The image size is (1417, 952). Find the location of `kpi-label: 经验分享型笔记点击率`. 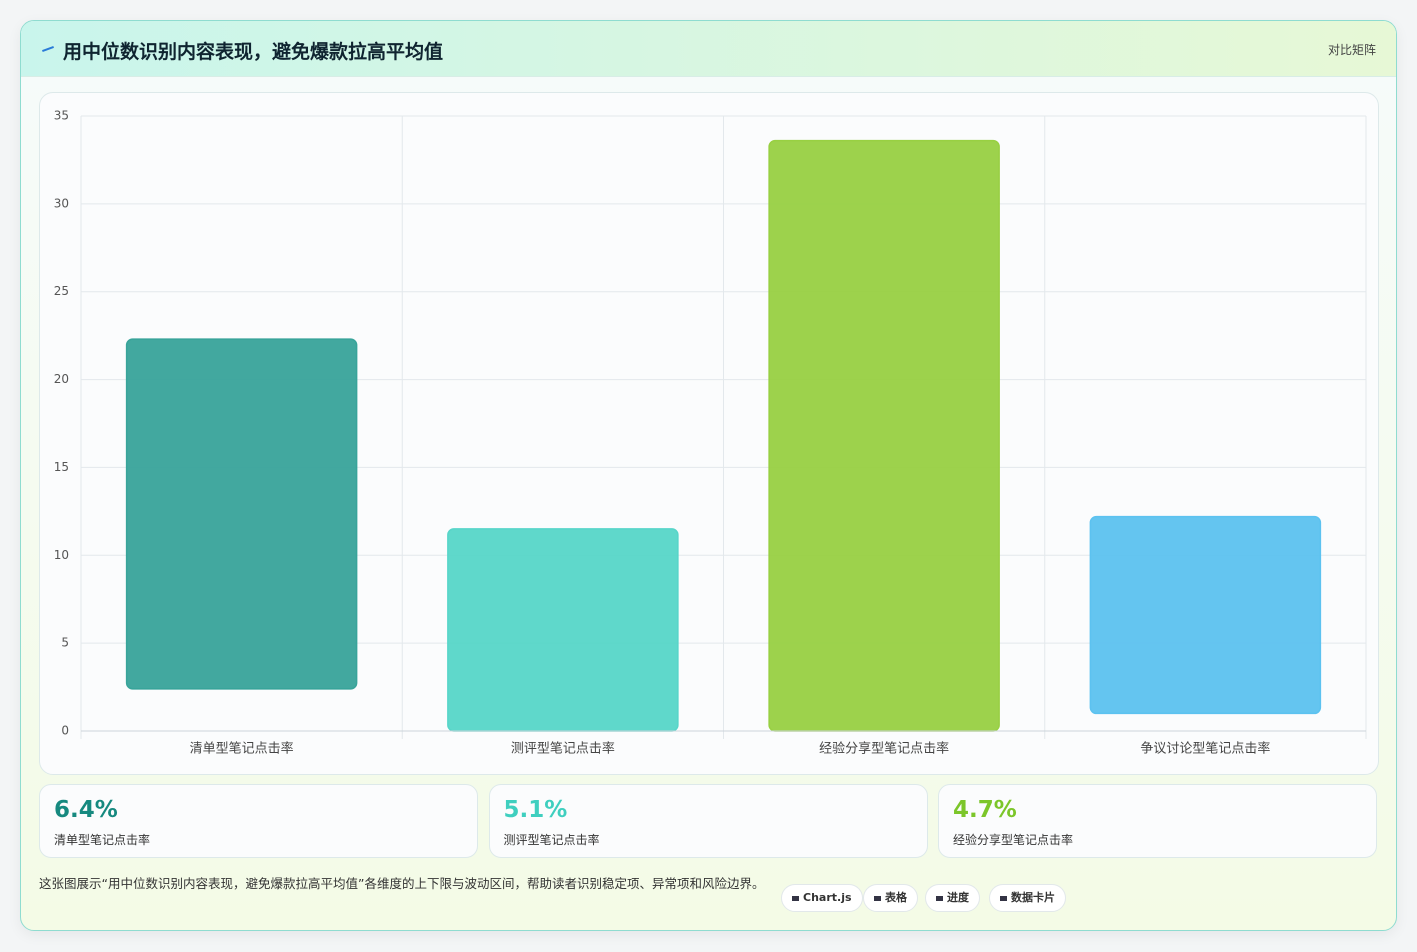

kpi-label: 经验分享型笔记点击率 is located at coordinates (1013, 840).